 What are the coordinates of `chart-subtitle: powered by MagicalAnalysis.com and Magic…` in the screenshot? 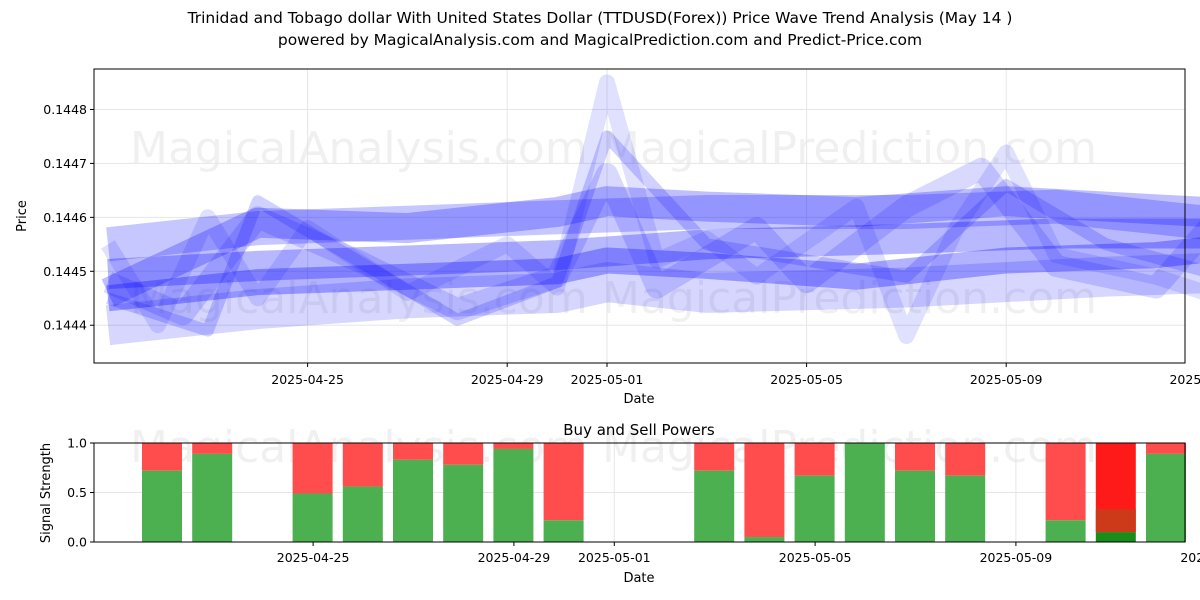 It's located at (600, 40).